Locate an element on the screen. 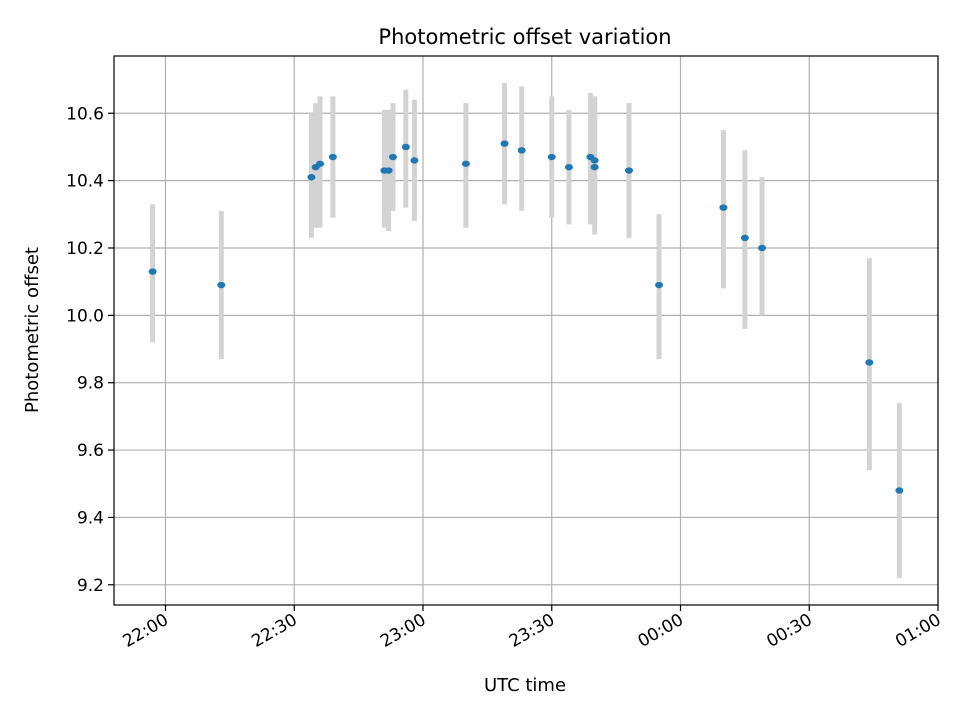 The height and width of the screenshot is (720, 960). y-tick-label: 9.4 is located at coordinates (90, 518).